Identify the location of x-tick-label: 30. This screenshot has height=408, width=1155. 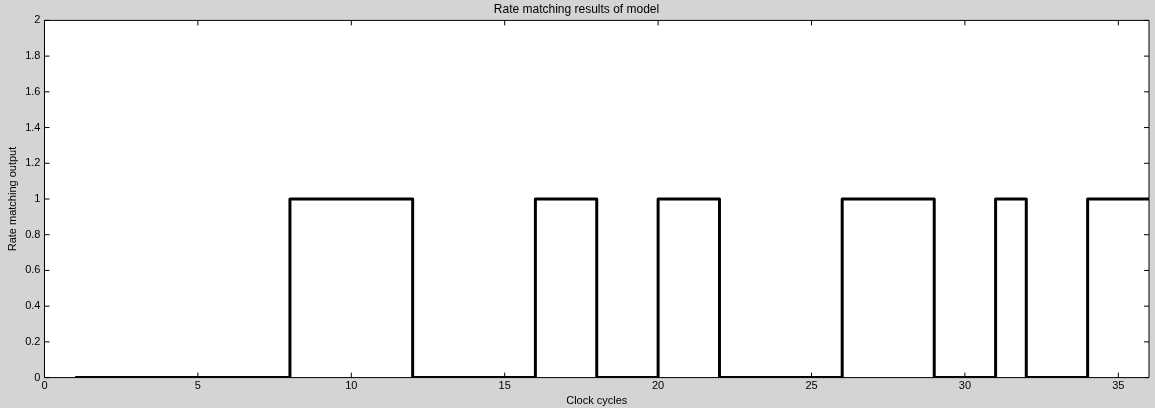
(965, 385).